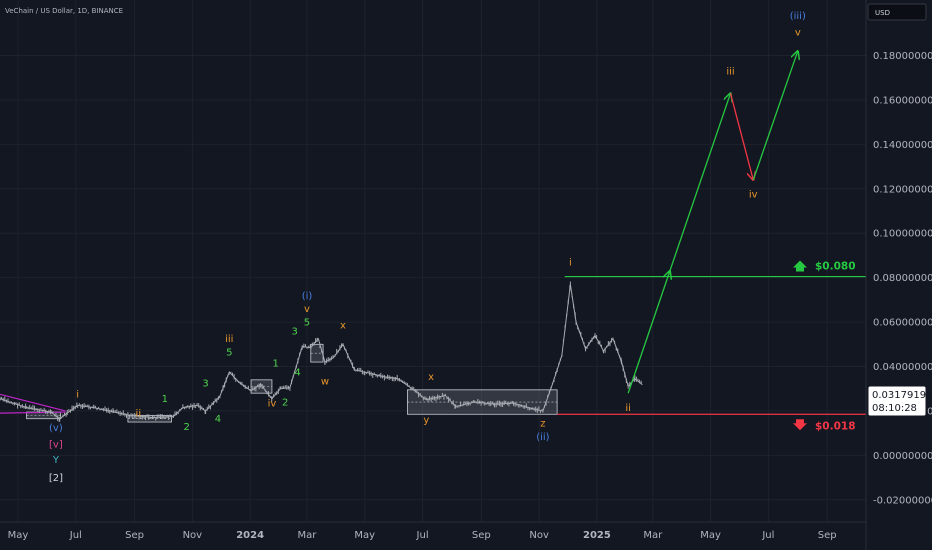 This screenshot has width=932, height=550. I want to click on time-tick-label: 2024, so click(250, 535).